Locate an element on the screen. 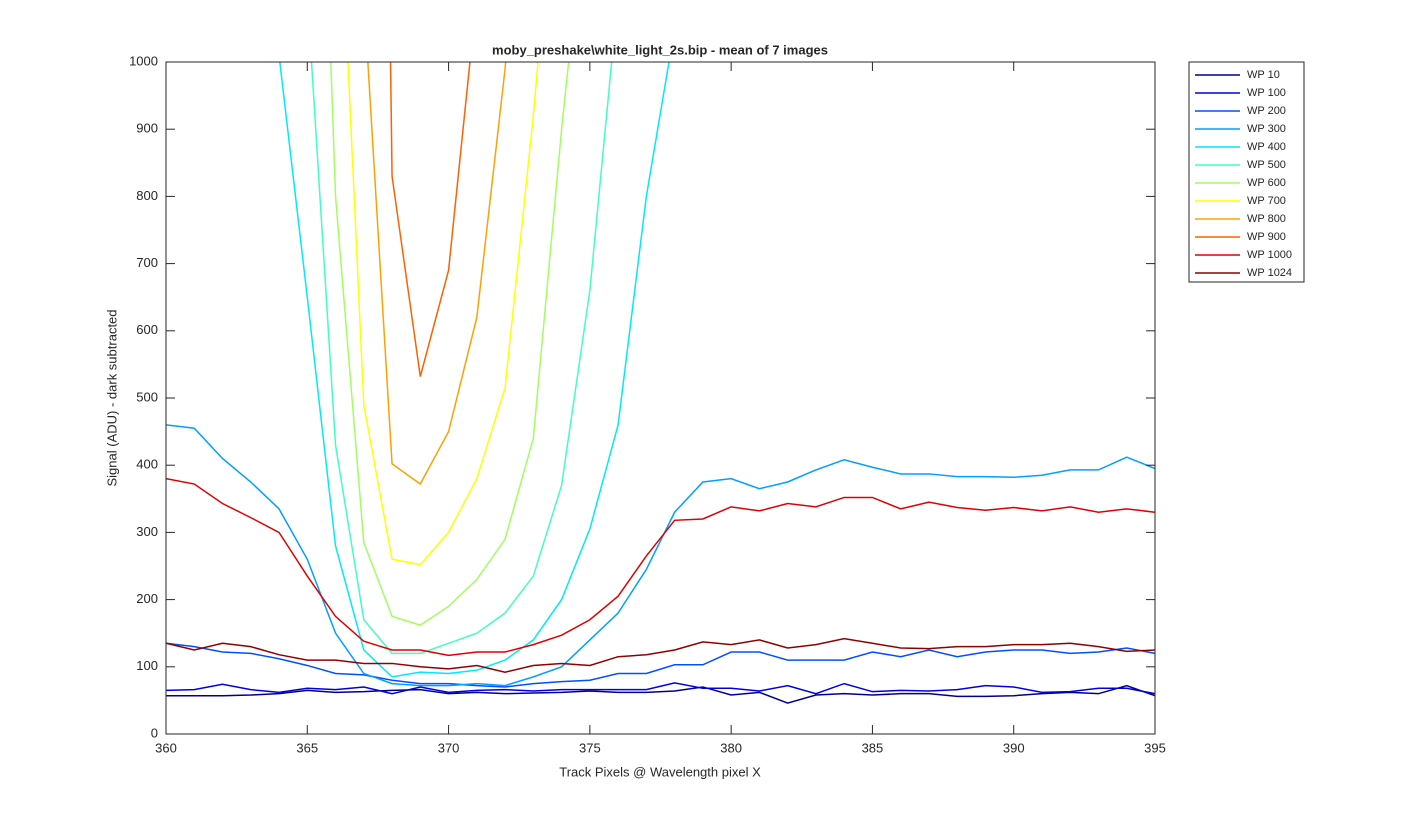 This screenshot has height=830, width=1425. legend-label: WP 1000 is located at coordinates (1269, 255).